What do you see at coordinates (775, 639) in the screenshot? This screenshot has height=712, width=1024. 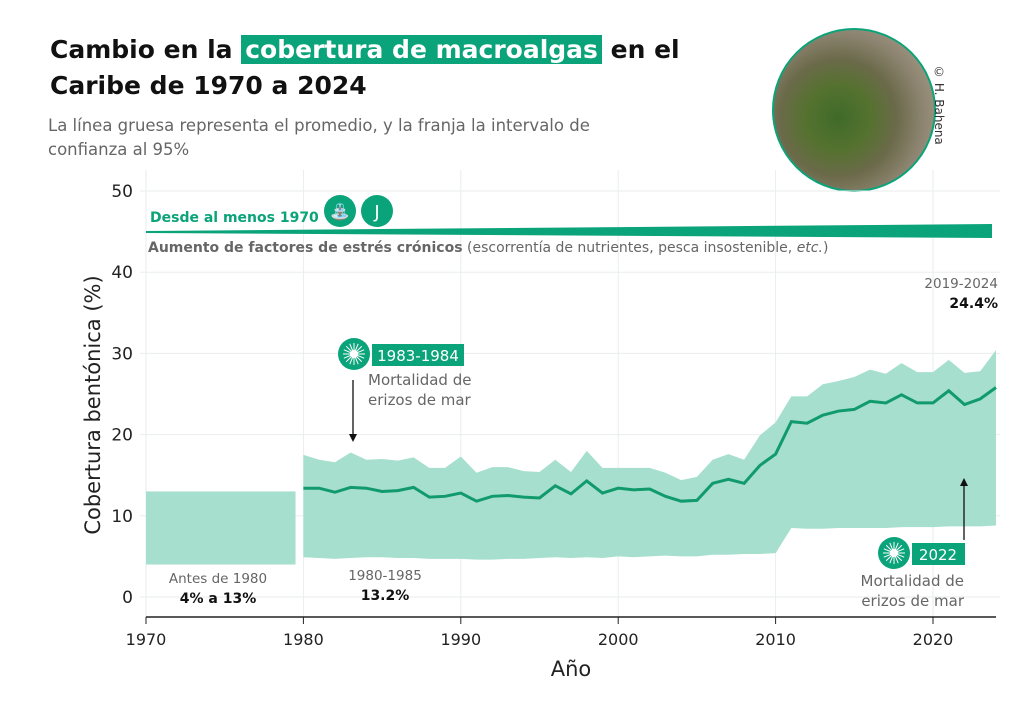 I see `x-tick-label: 2010` at bounding box center [775, 639].